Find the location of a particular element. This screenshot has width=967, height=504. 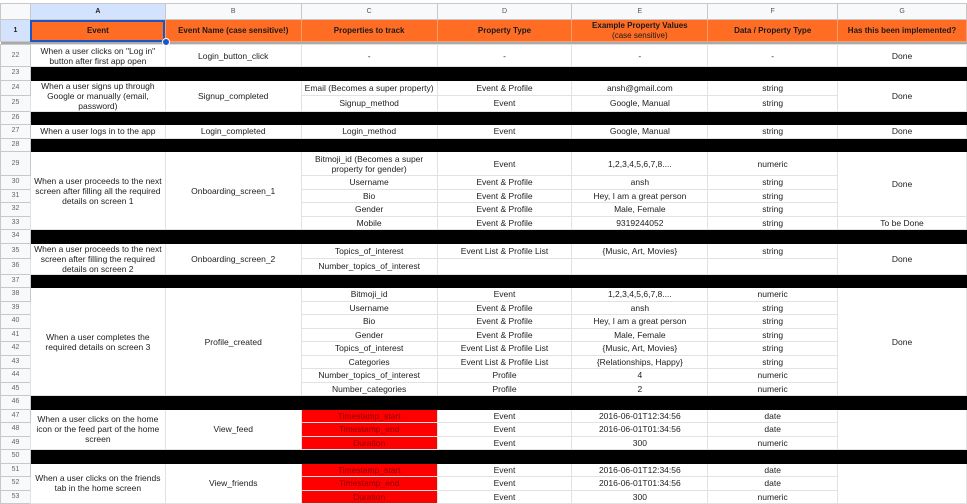

implemented-status-cell: To be Done is located at coordinates (902, 222).